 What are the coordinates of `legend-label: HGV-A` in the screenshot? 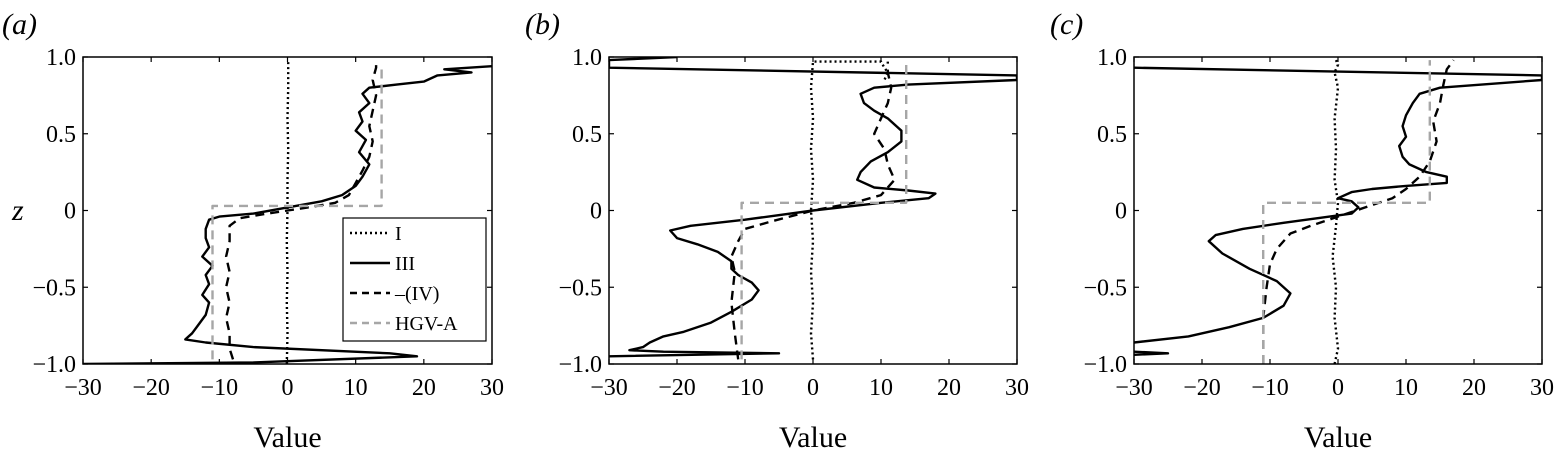 It's located at (426, 324).